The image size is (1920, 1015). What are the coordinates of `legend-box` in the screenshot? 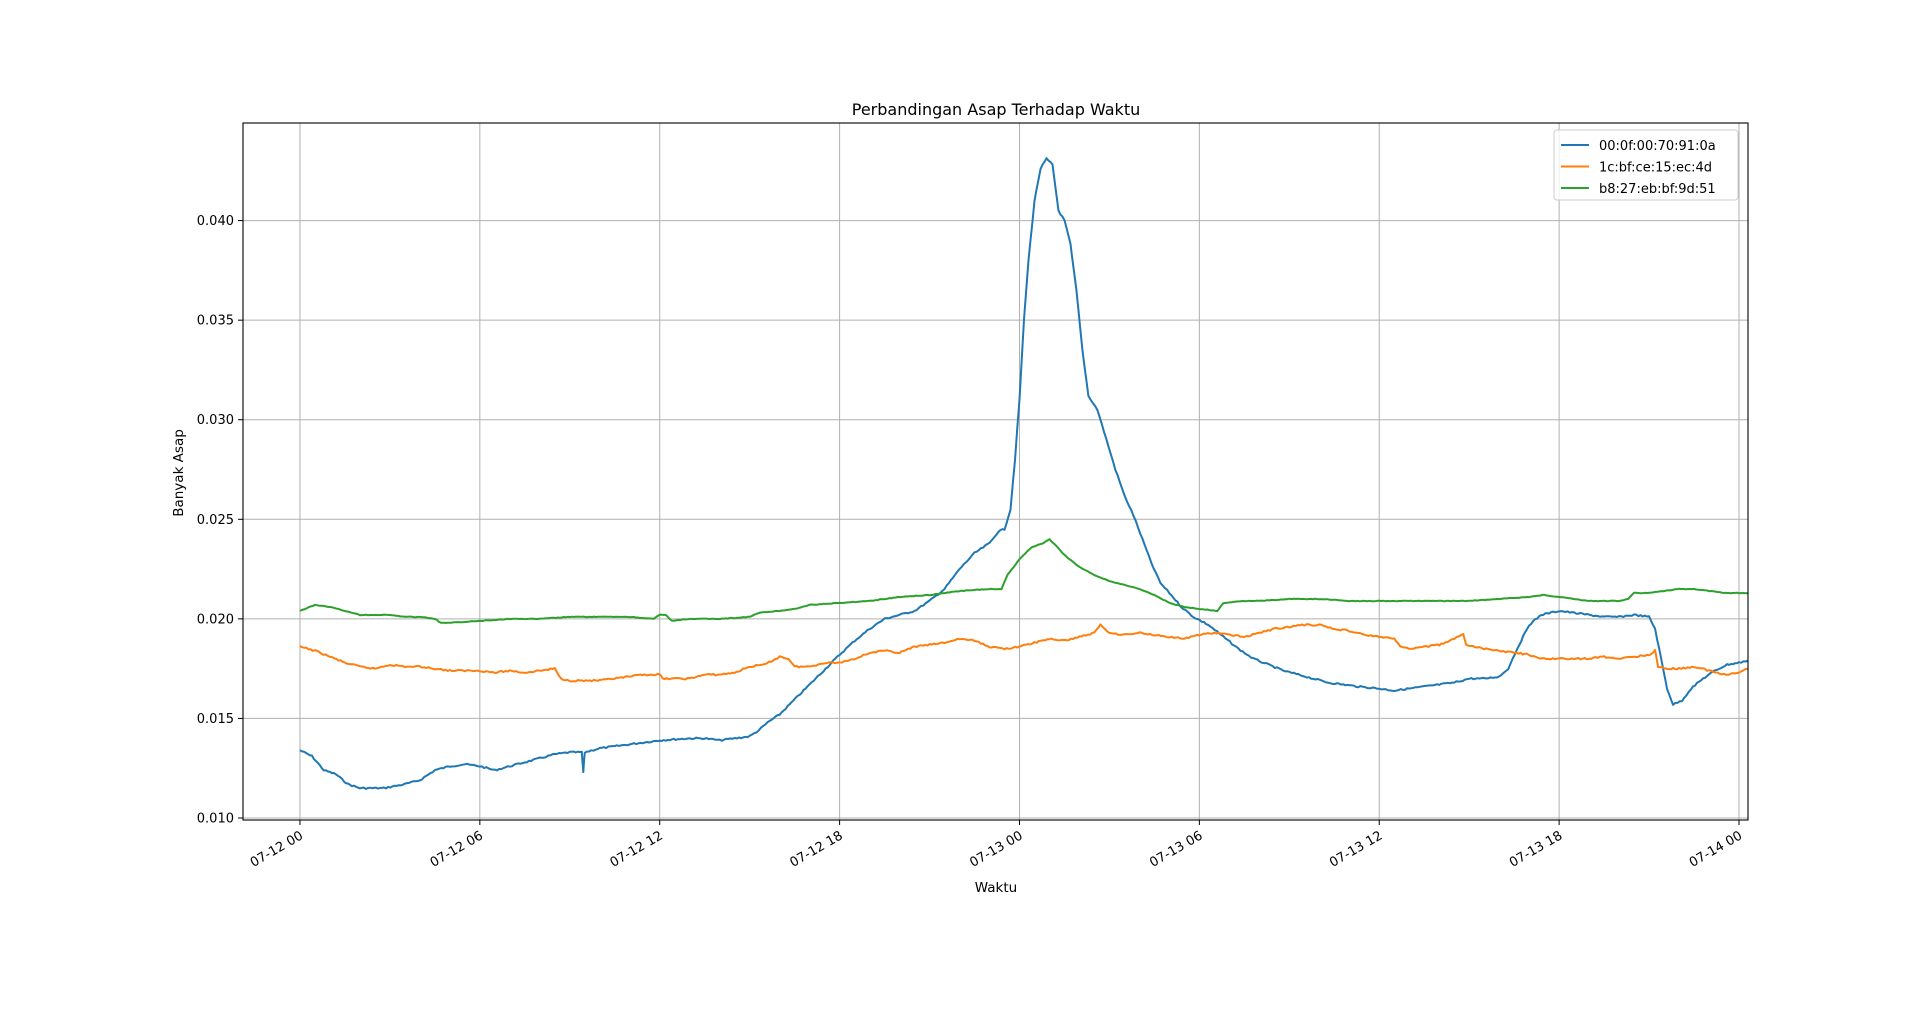 It's located at (1646, 165).